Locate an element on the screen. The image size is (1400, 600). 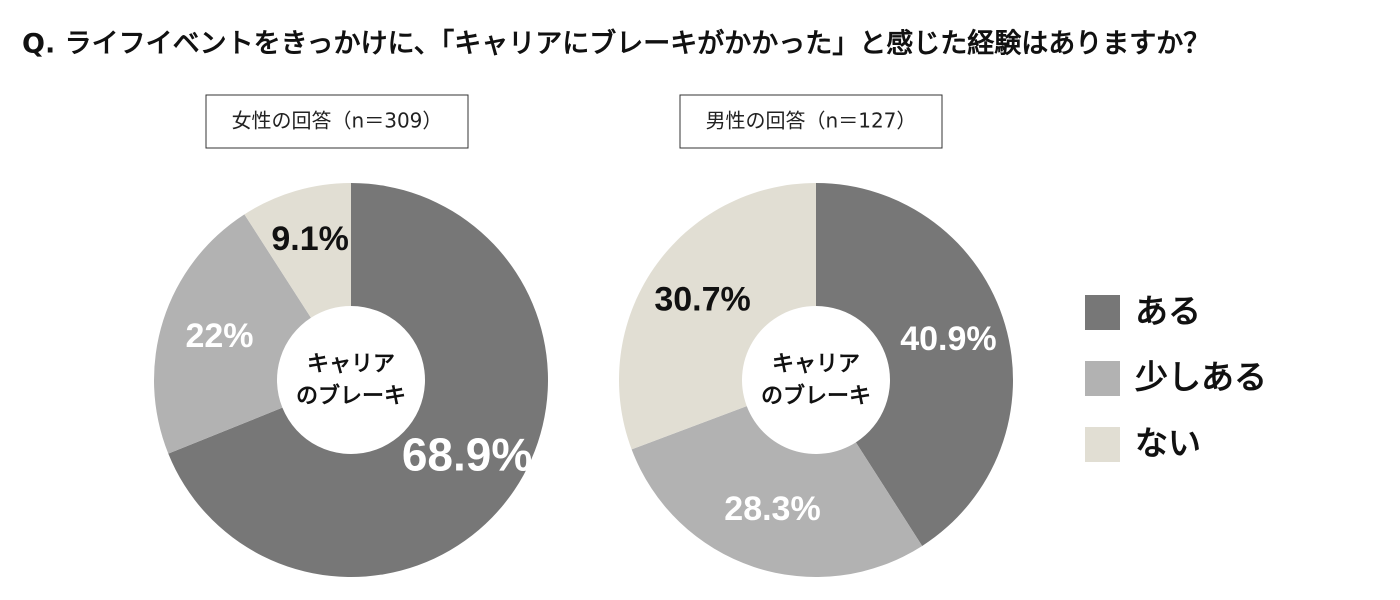
value-label: 28.3% is located at coordinates (772, 509).